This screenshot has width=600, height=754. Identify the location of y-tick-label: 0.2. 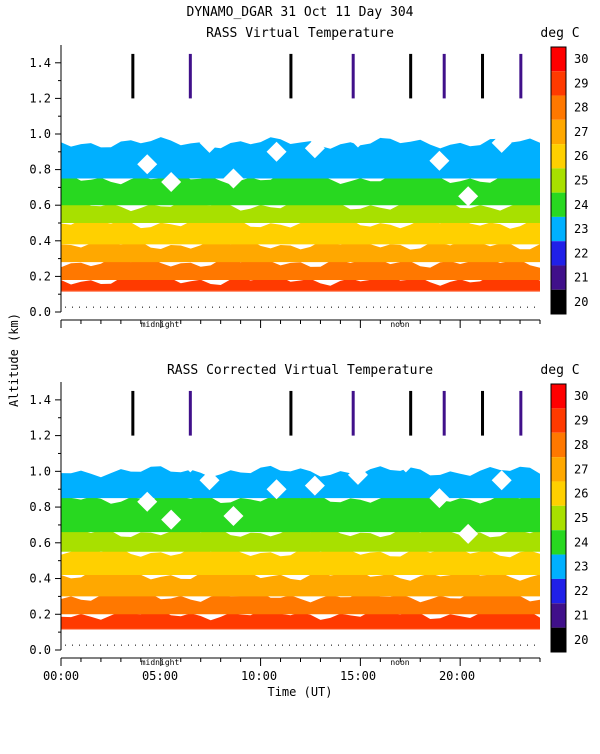
(40, 614).